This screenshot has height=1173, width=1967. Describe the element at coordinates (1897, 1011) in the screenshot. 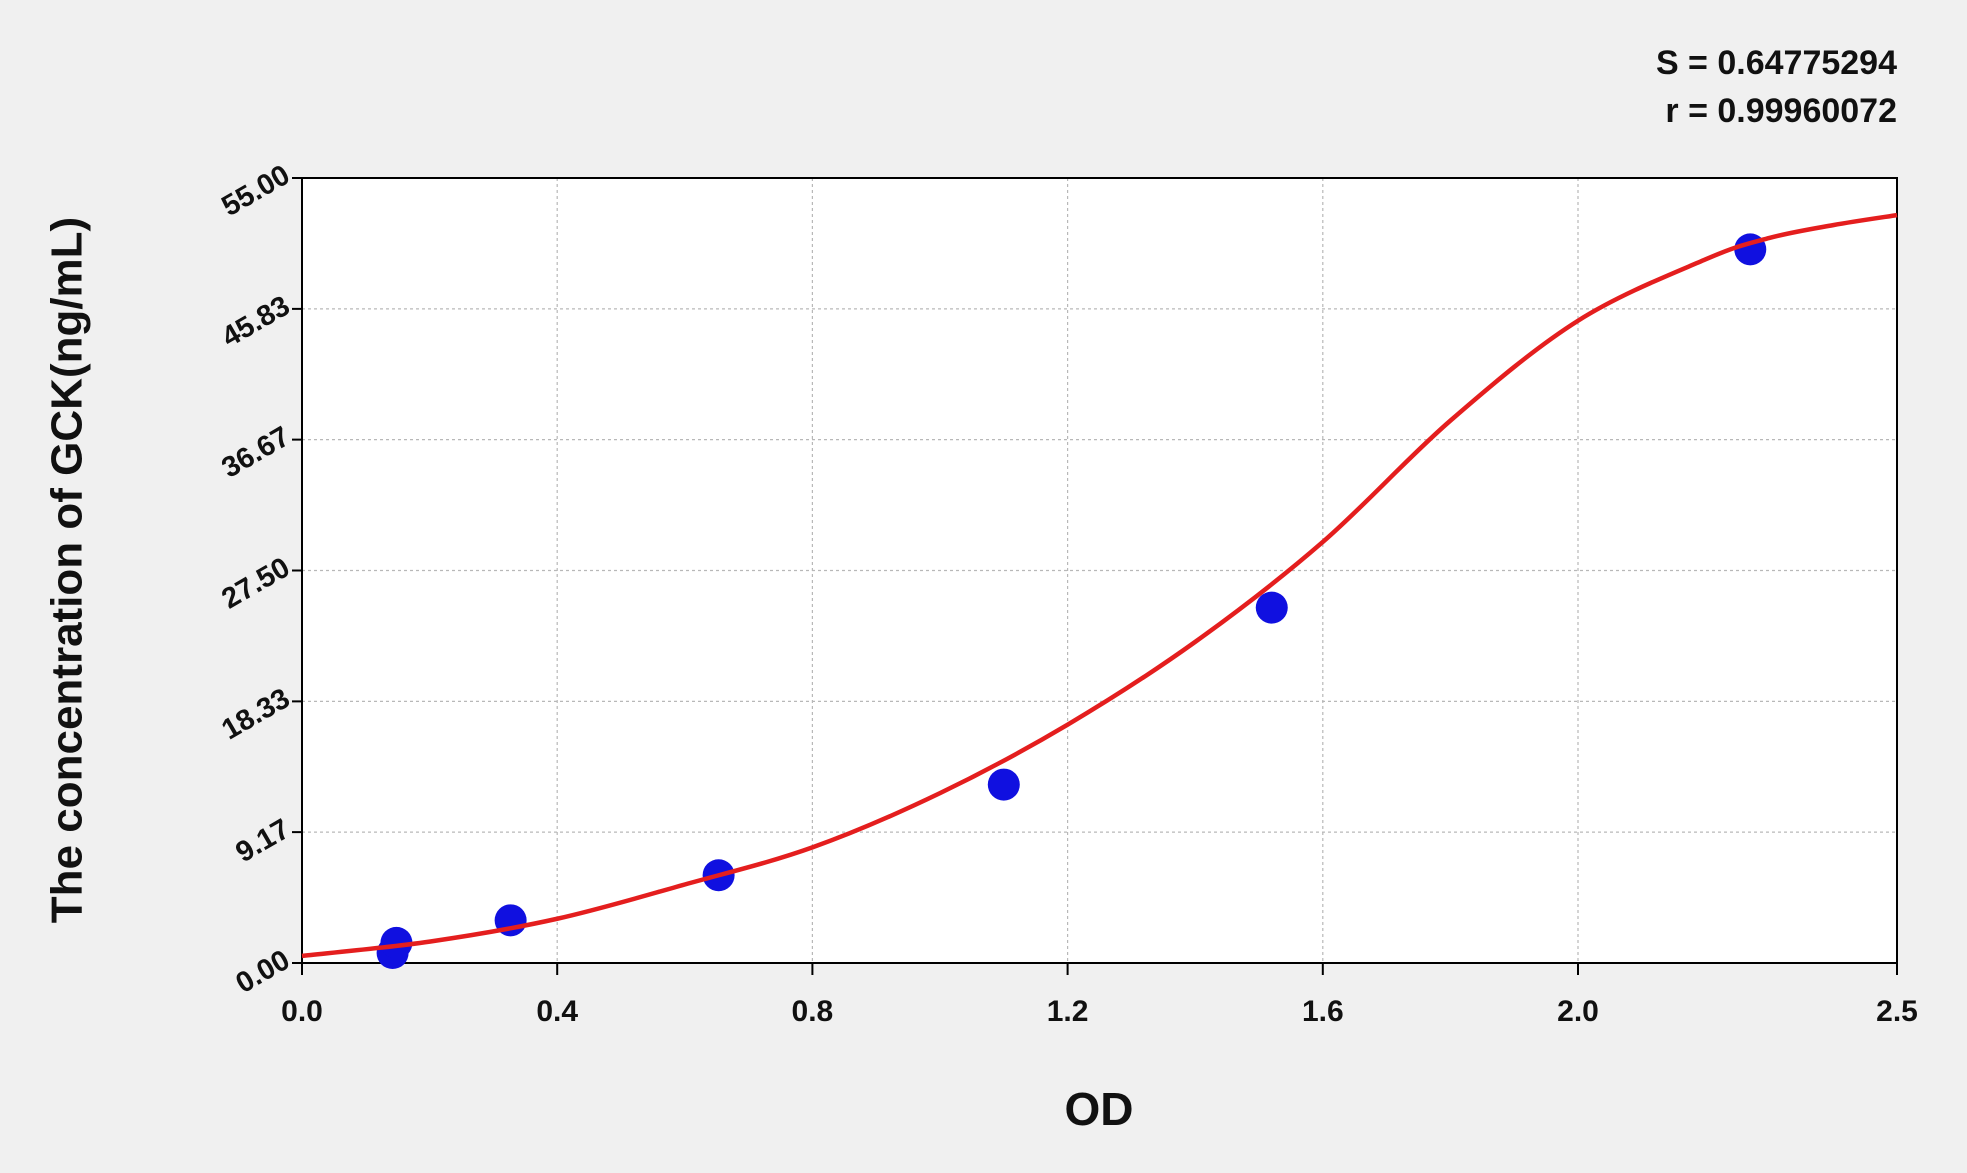

I see `x-tick-label: 2.5` at that location.